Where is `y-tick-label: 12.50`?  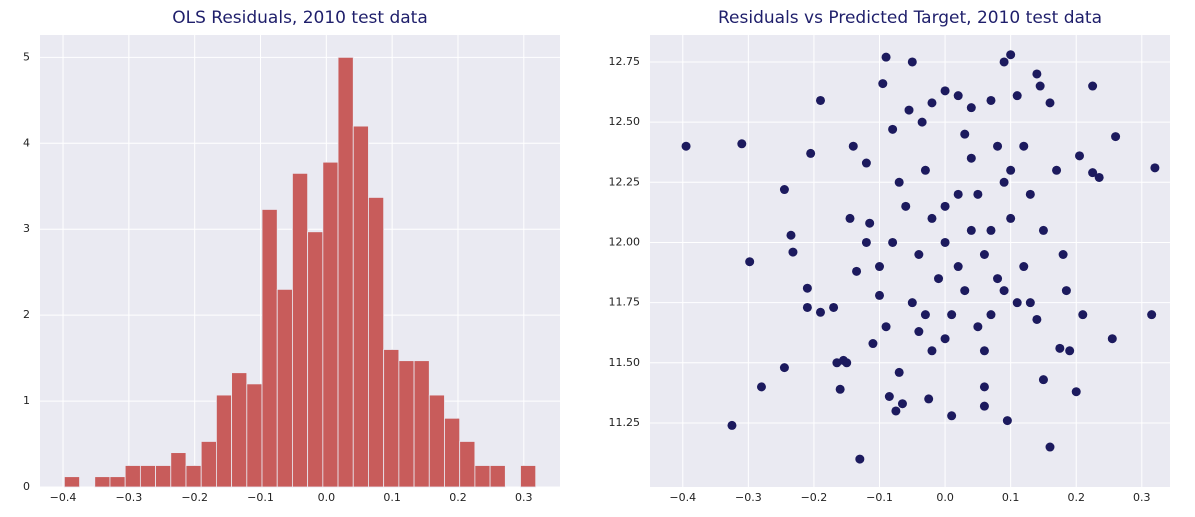
y-tick-label: 12.50 is located at coordinates (625, 121).